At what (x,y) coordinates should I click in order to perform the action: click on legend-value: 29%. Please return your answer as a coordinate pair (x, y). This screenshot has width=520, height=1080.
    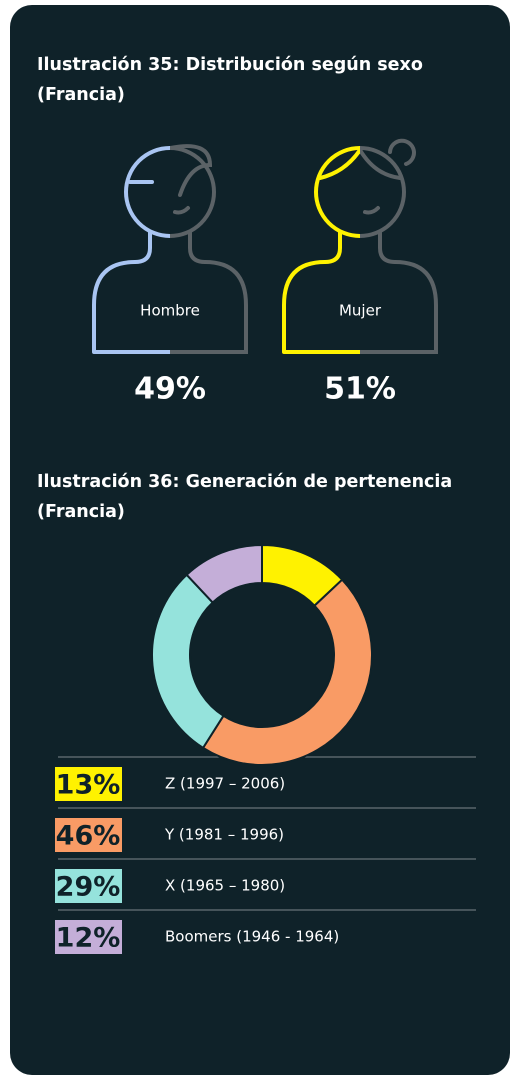
    Looking at the image, I should click on (88, 887).